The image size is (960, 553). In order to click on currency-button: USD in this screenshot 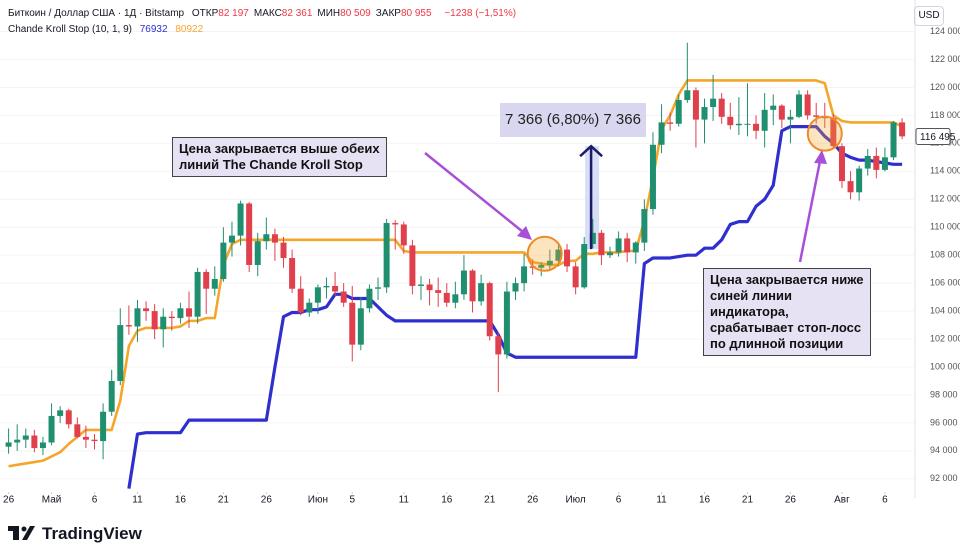, I will do `click(929, 16)`.